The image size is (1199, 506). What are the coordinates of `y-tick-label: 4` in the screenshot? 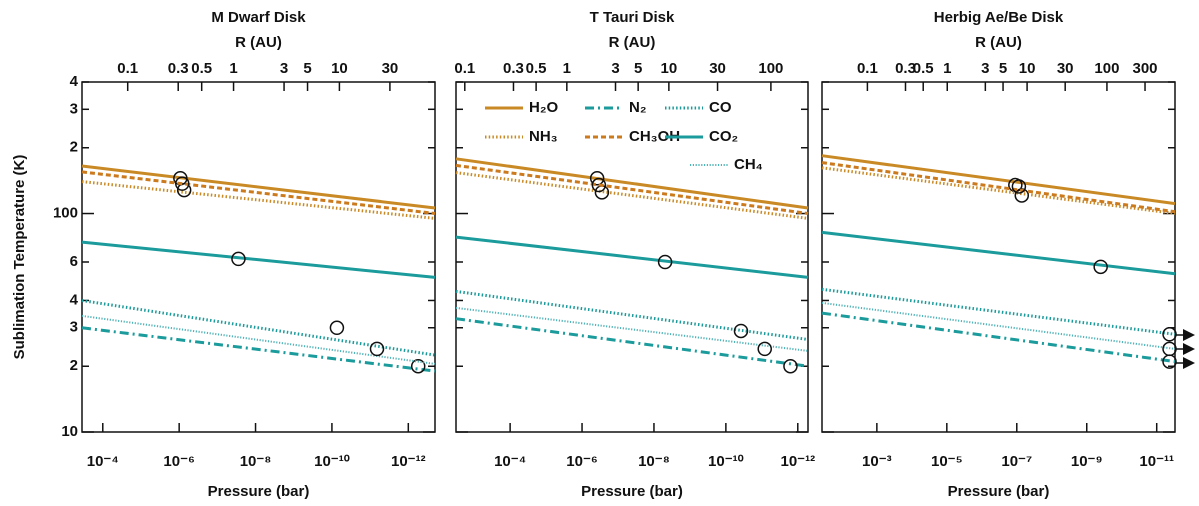 It's located at (74, 81).